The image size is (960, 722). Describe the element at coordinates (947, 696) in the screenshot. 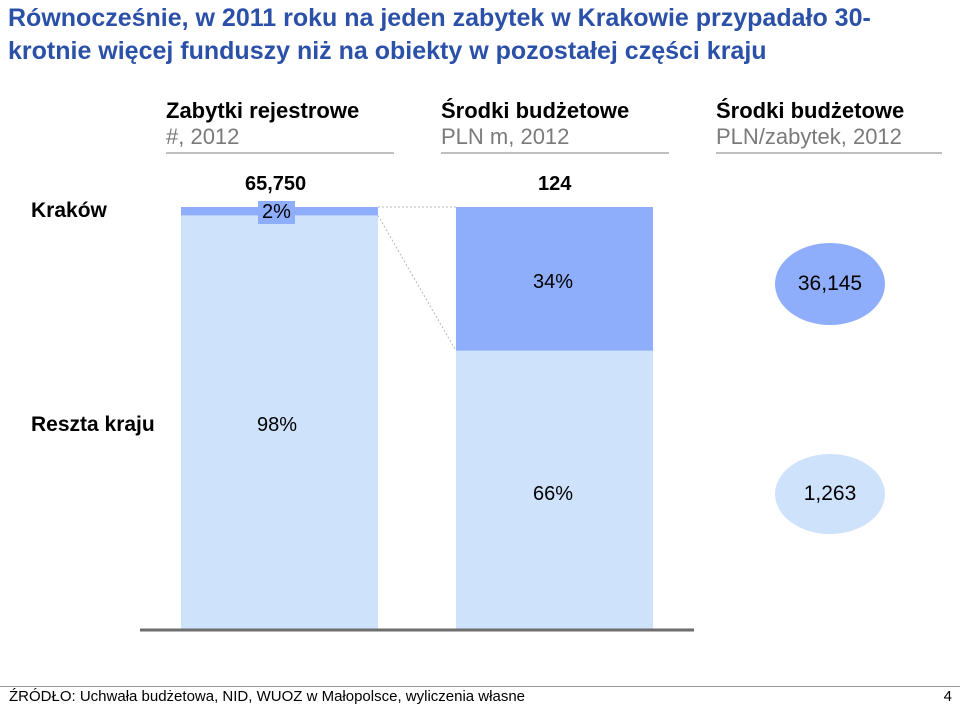

I see `page-number: 4` at that location.